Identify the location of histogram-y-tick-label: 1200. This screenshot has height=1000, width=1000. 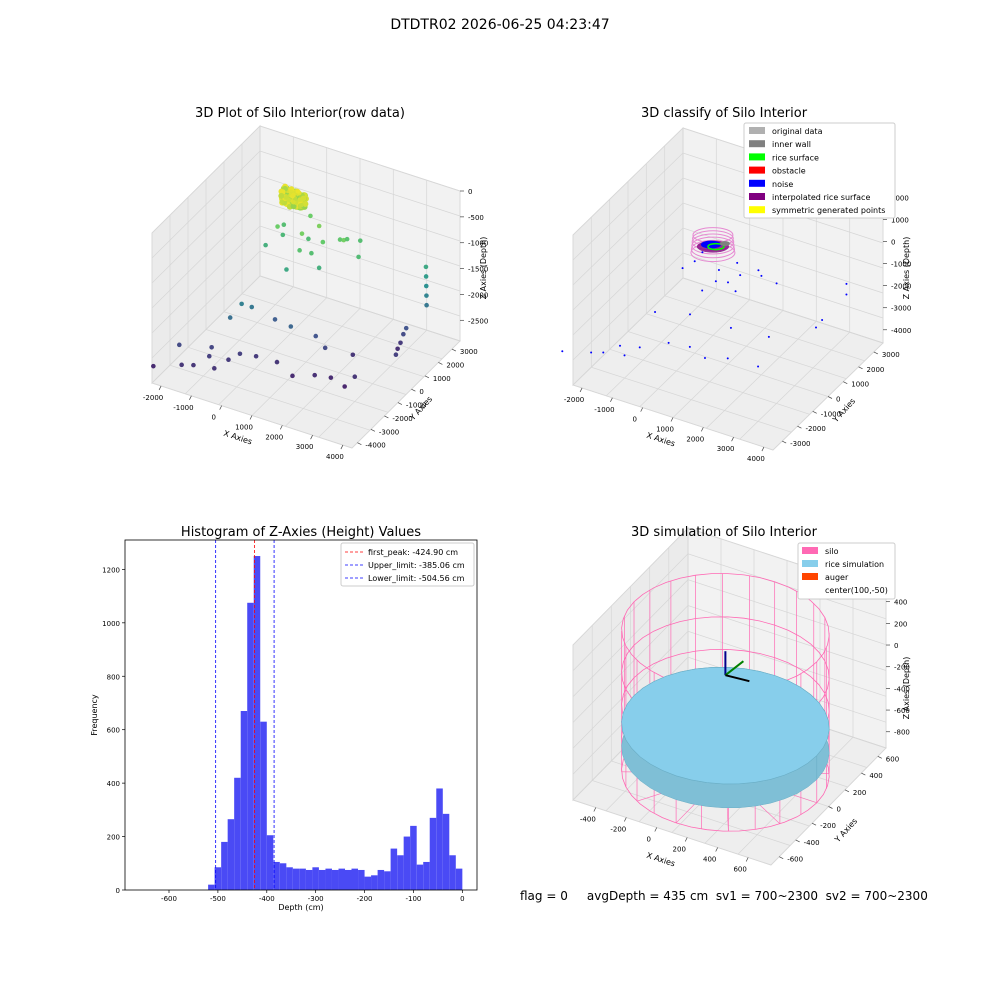
(111, 570).